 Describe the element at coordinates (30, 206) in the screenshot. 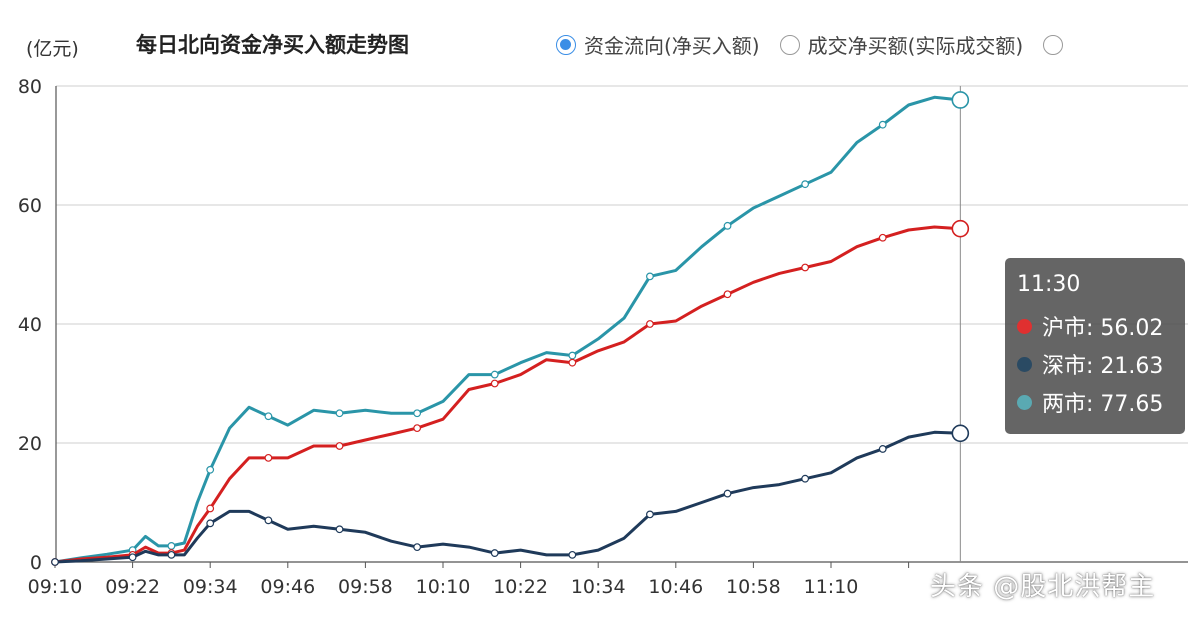

I see `y-tick-label: 60` at that location.